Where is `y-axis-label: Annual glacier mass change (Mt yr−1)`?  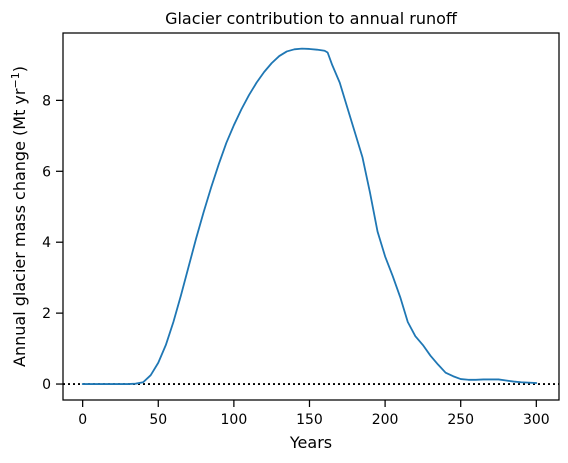 y-axis-label: Annual glacier mass change (Mt yr−1) is located at coordinates (19, 216).